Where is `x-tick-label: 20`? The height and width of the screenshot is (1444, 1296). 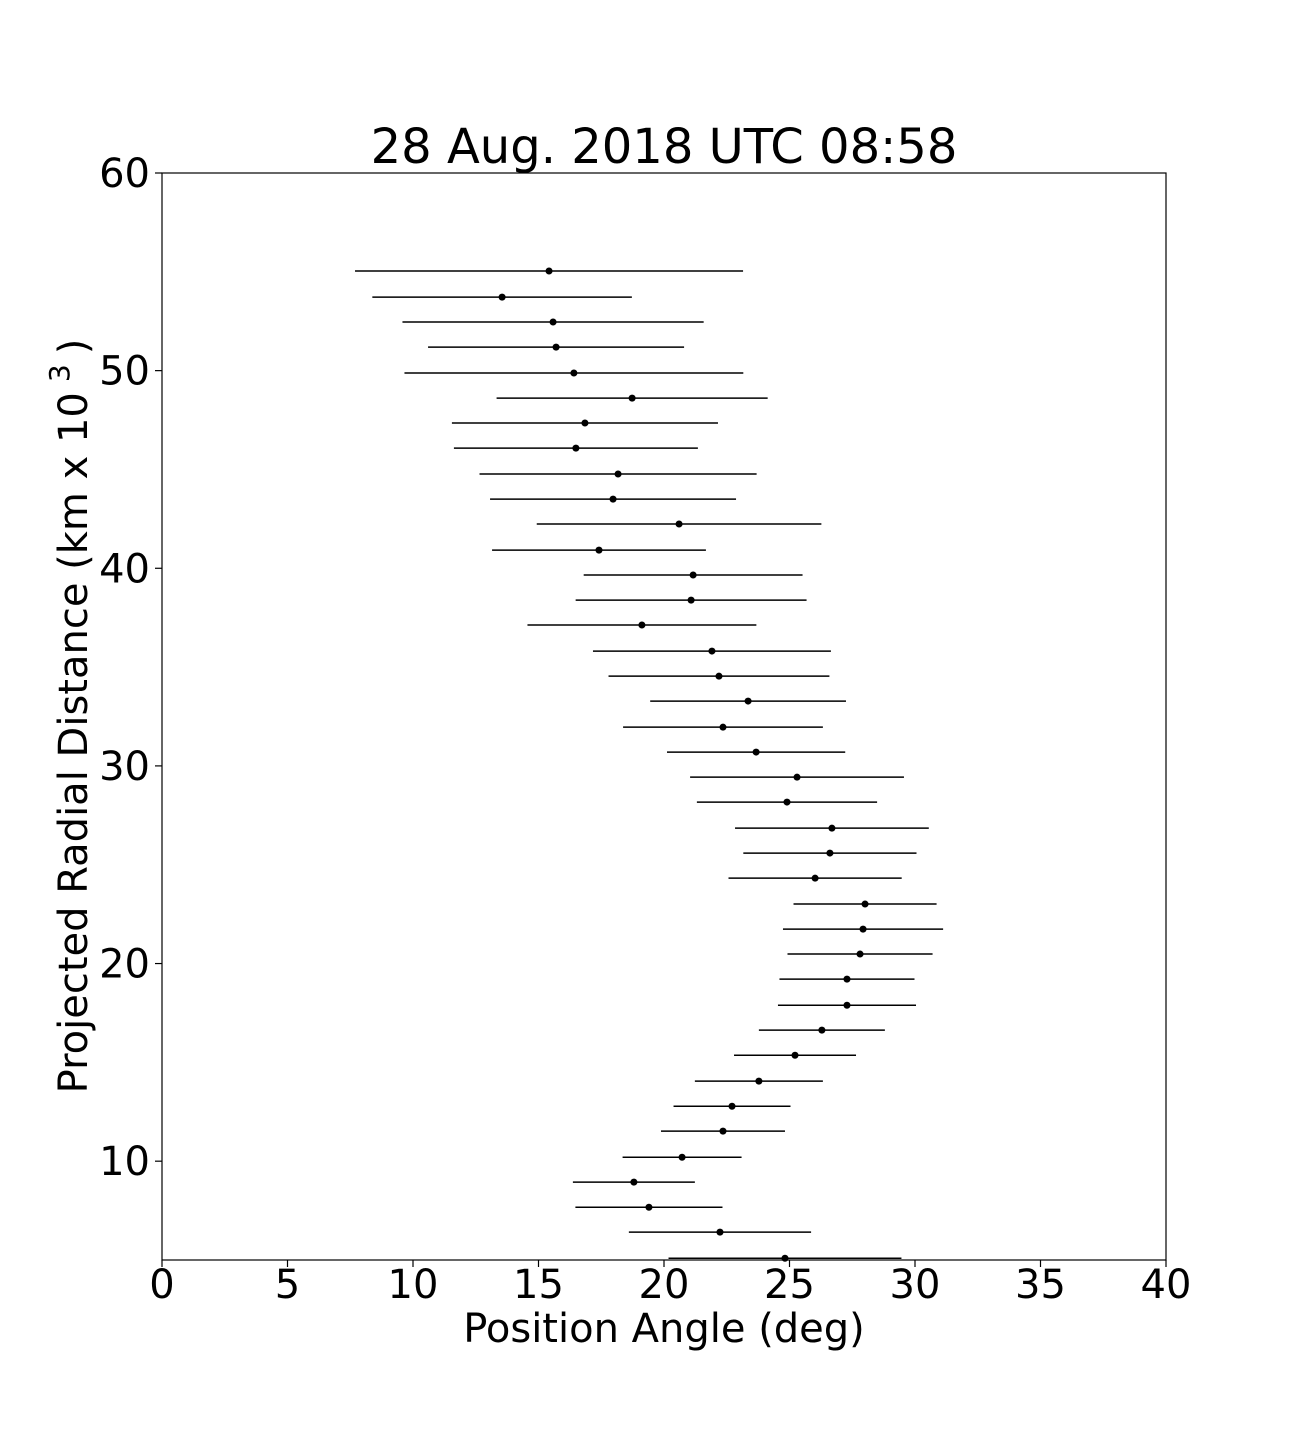
x-tick-label: 20 is located at coordinates (664, 1285).